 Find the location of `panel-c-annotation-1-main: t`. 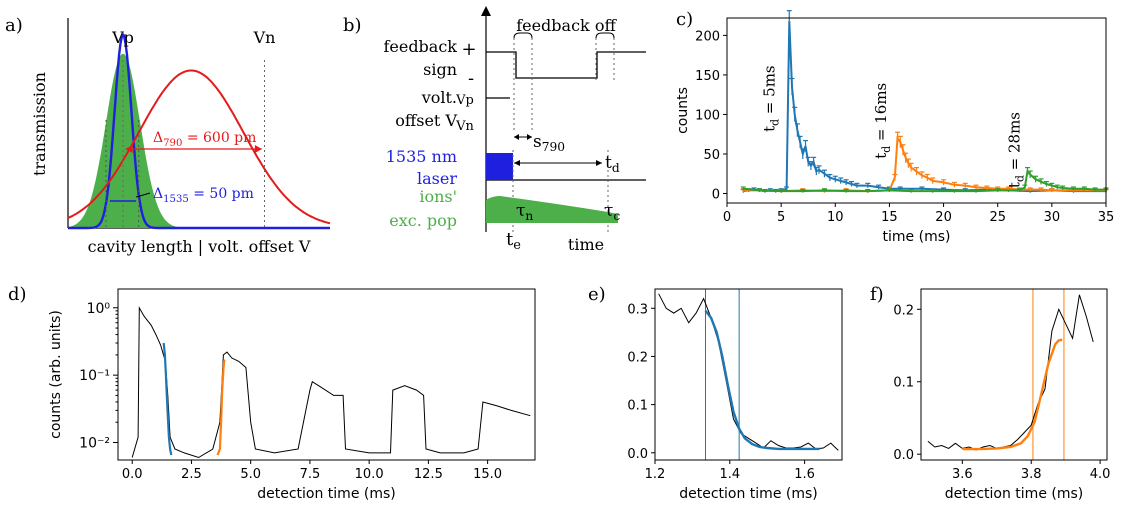

panel-c-annotation-1-main: t is located at coordinates (881, 156).